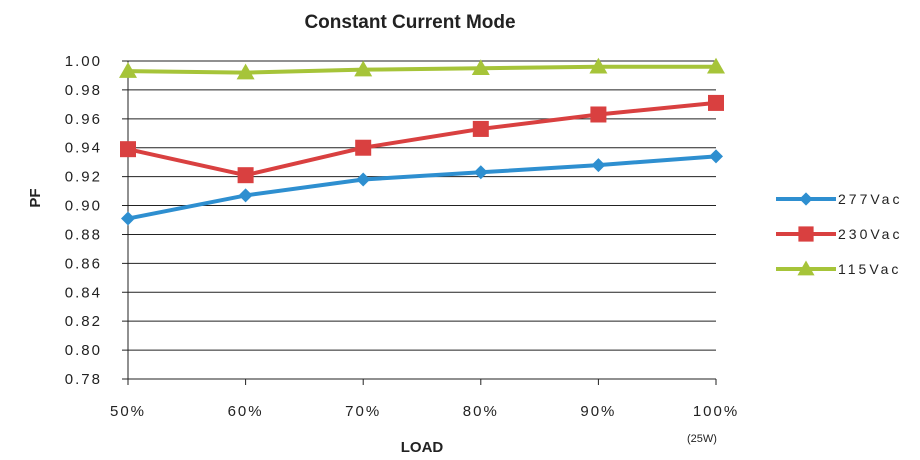  What do you see at coordinates (83, 263) in the screenshot?
I see `y-tick-label: 0.86` at bounding box center [83, 263].